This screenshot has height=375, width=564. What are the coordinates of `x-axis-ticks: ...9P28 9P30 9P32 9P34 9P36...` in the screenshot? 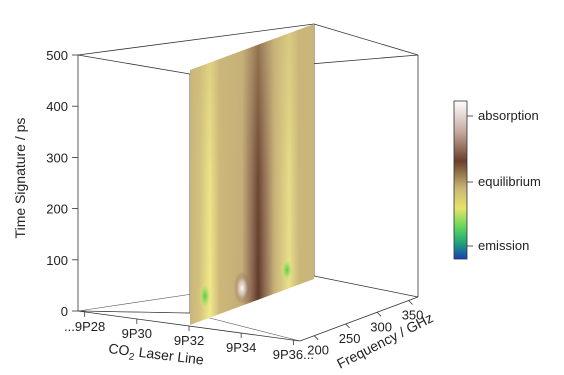 It's located at (189, 336).